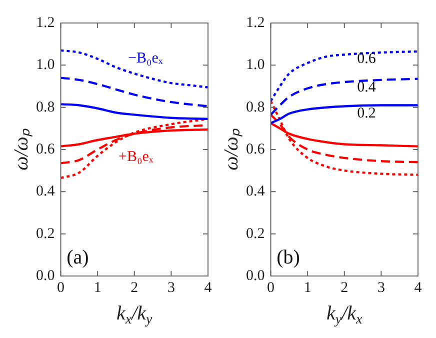 The height and width of the screenshot is (338, 436). Describe the element at coordinates (146, 58) in the screenshot. I see `annotation: −B₀eₓ` at that location.